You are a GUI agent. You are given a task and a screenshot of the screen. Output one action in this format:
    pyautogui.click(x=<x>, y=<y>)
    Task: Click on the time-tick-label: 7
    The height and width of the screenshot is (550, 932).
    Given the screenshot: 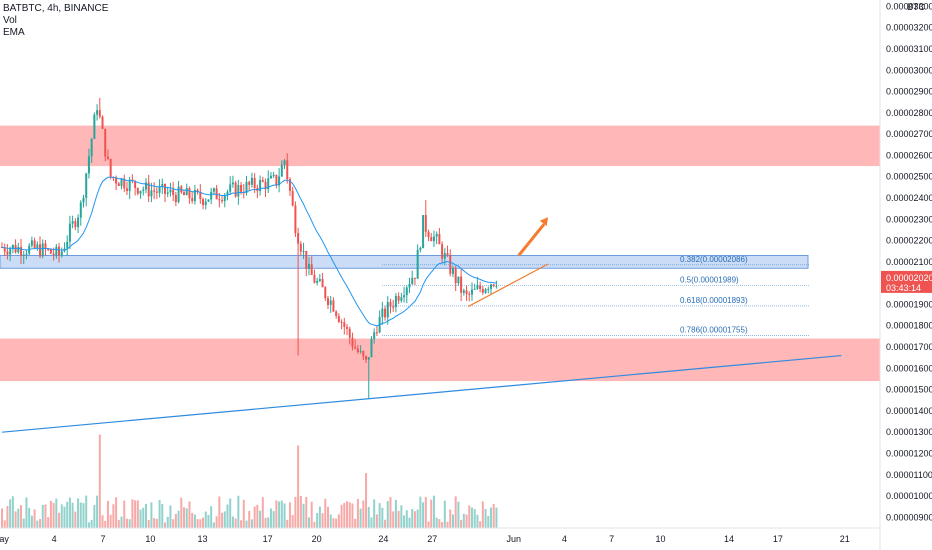 What is the action you would take?
    pyautogui.click(x=103, y=539)
    